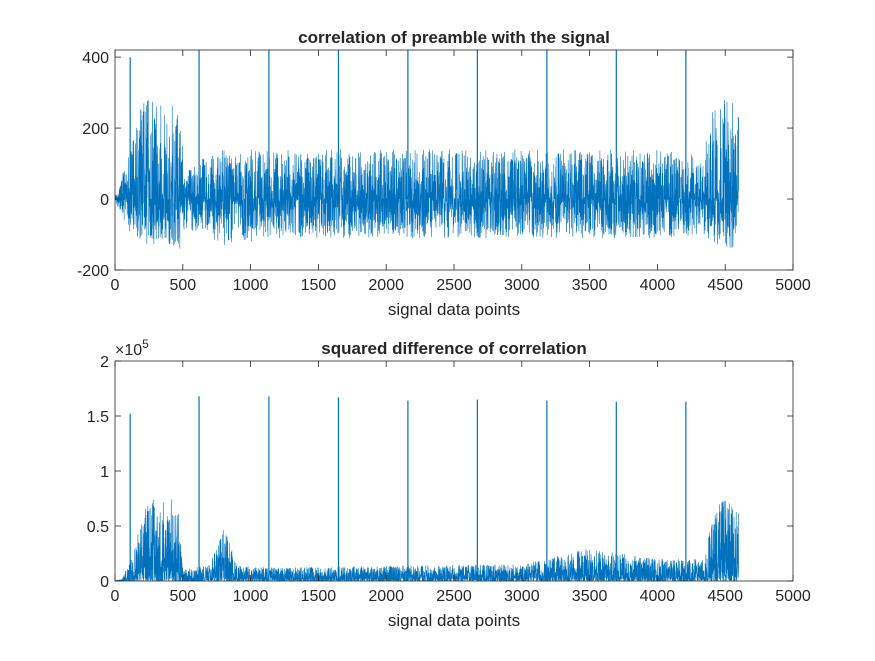 The height and width of the screenshot is (661, 875). What do you see at coordinates (104, 362) in the screenshot?
I see `y-tick-label: 2` at bounding box center [104, 362].